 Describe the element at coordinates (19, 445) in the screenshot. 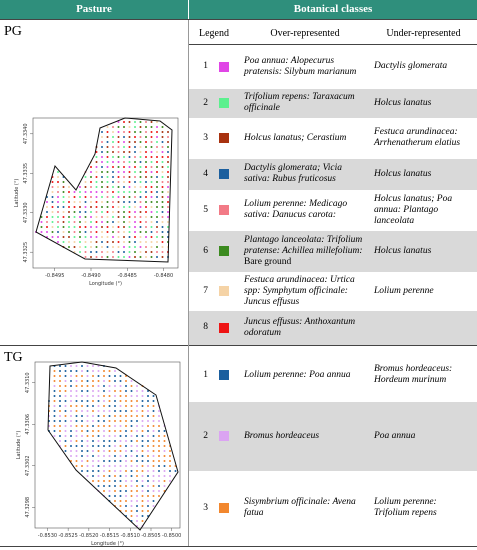

I see `y-axis-label: Latitude (°)` at that location.